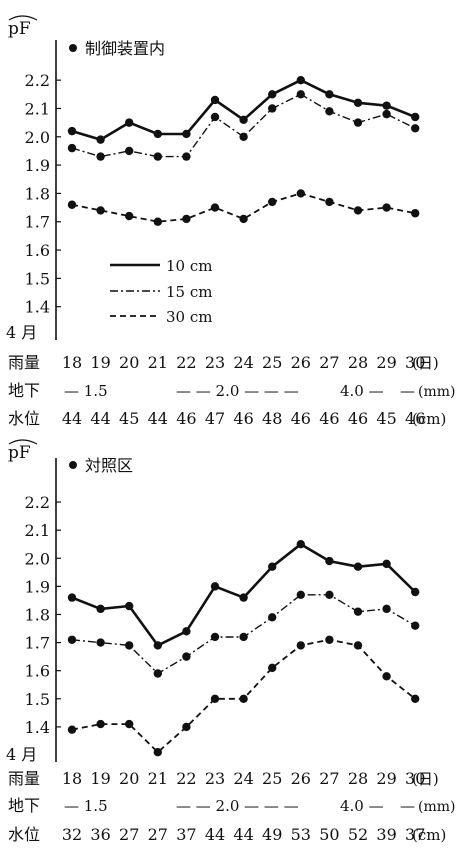 The height and width of the screenshot is (852, 466). I want to click on panel-2-rain-row: 18 19 20 21 22 23 24 25 26 27 28 29 30, so click(244, 778).